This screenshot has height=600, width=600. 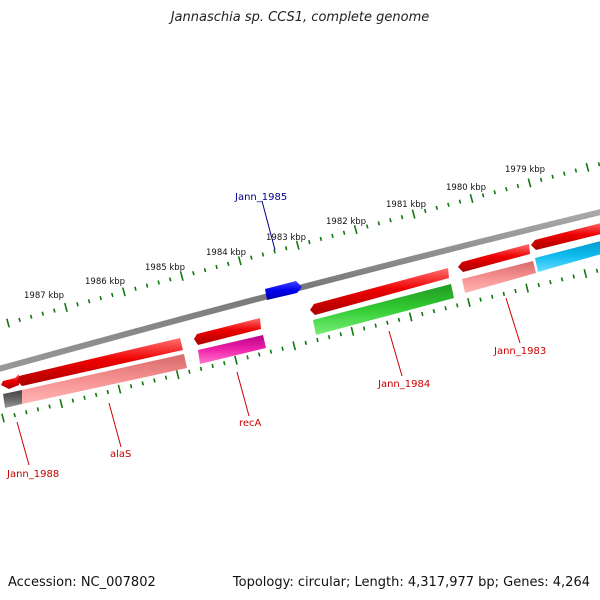 What do you see at coordinates (82, 582) in the screenshot?
I see `accession-text: Accession: NC_007802` at bounding box center [82, 582].